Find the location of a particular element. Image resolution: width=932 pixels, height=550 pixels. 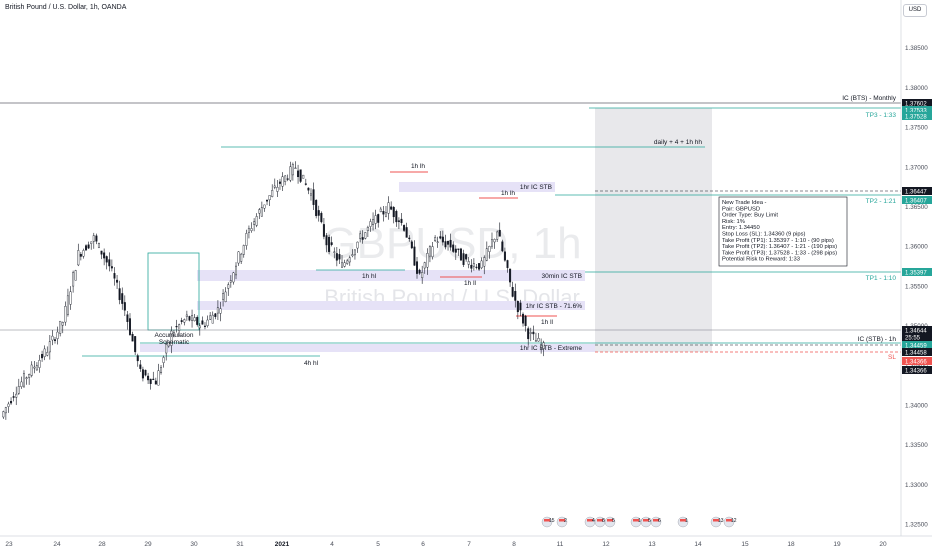

y-tick-label: 1.35500 is located at coordinates (916, 286).